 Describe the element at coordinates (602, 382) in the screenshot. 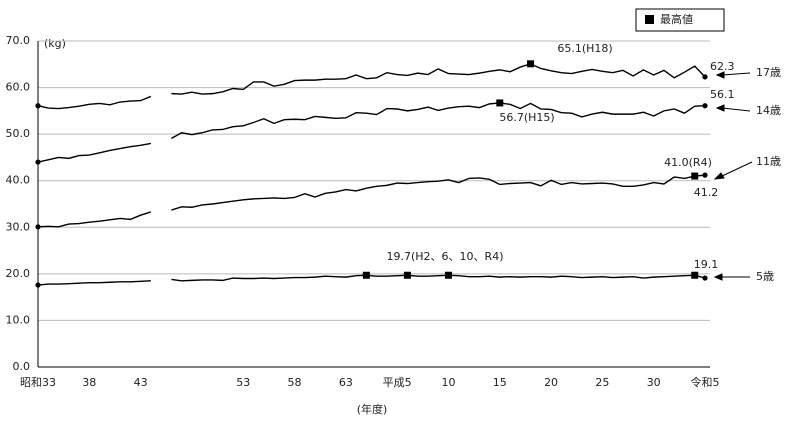

I see `x-tick-label: 25` at that location.